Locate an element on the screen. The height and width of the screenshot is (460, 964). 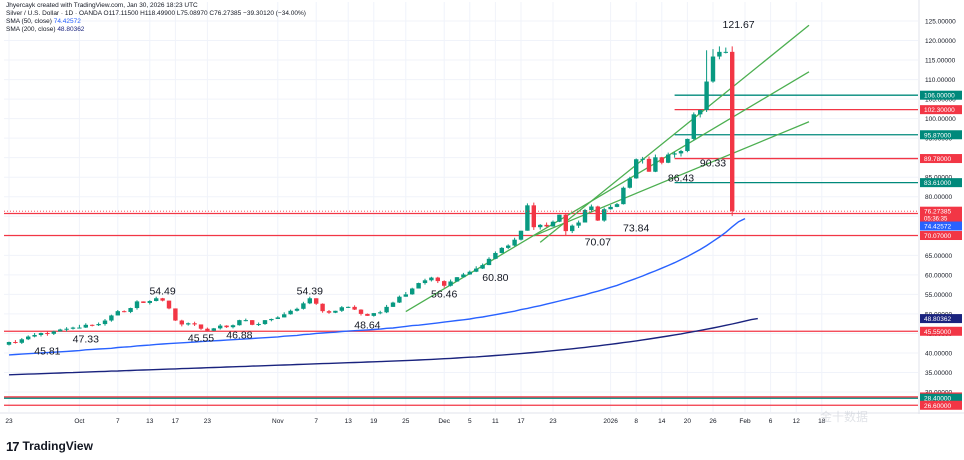
time-tick-label: 8 is located at coordinates (636, 421).